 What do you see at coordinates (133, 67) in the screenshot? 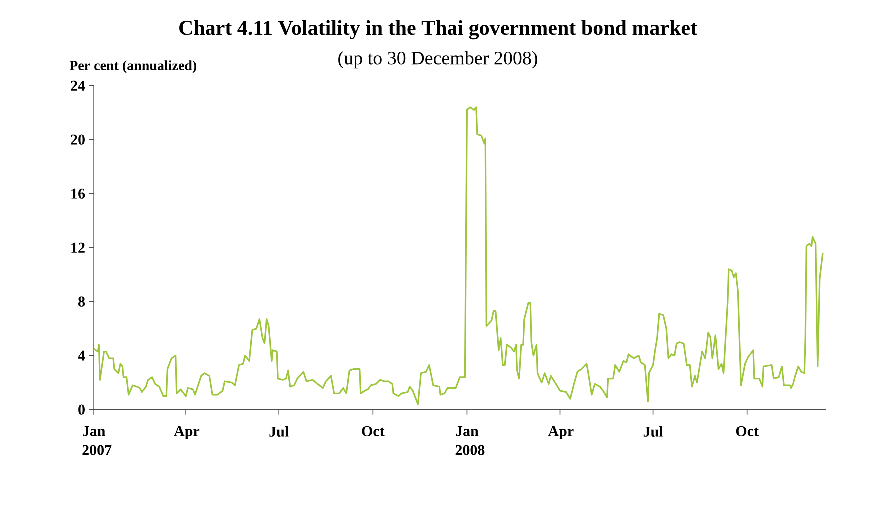
I see `y-axis-title: Per cent (annualized)` at bounding box center [133, 67].